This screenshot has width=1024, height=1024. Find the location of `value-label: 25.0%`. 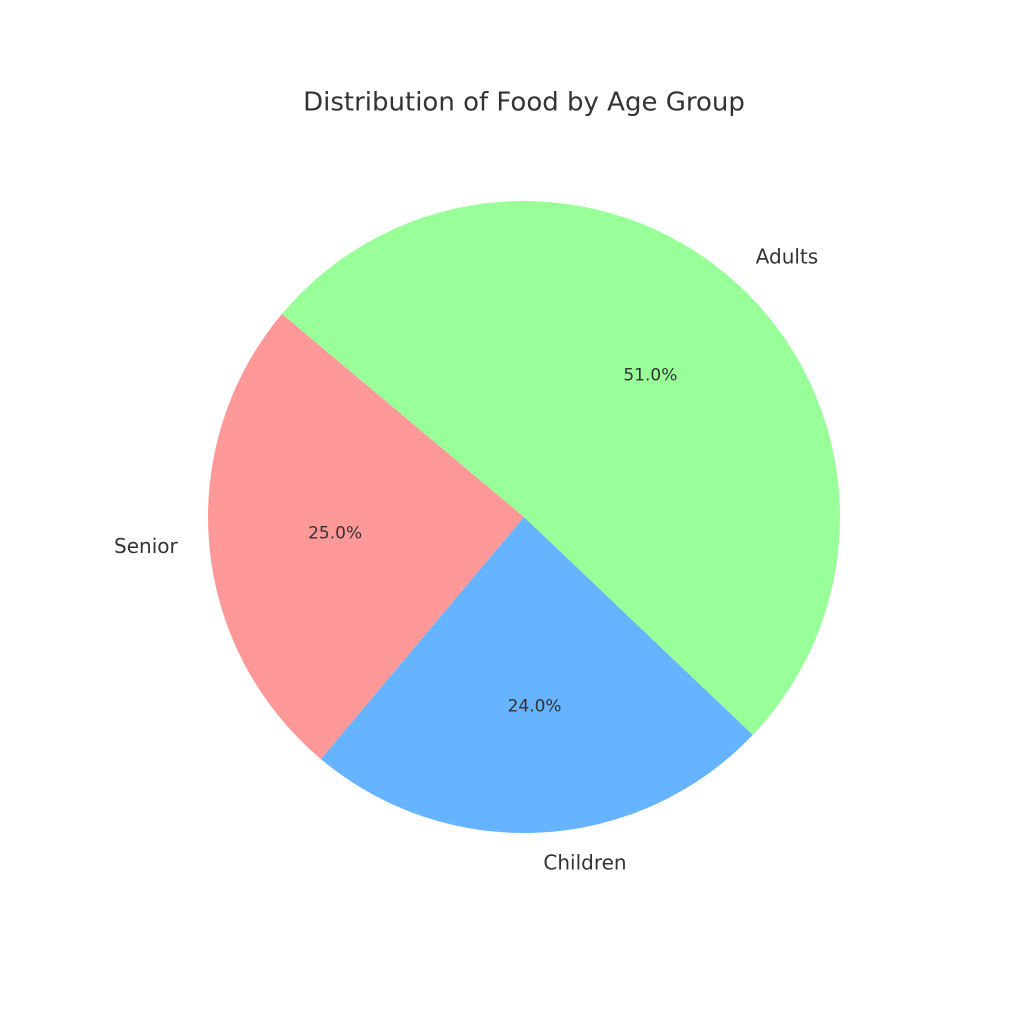

value-label: 25.0% is located at coordinates (335, 534).